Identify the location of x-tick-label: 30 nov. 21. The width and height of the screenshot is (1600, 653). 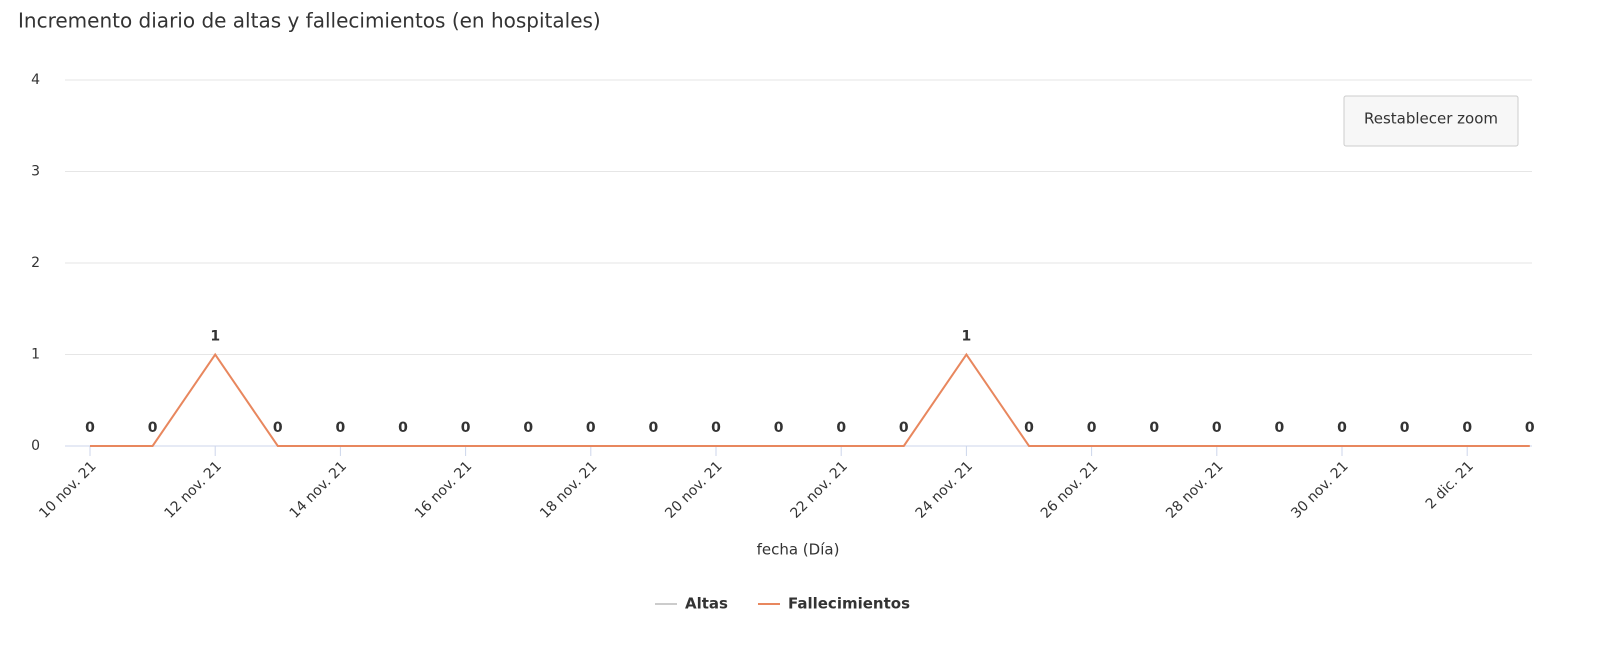
(1319, 489).